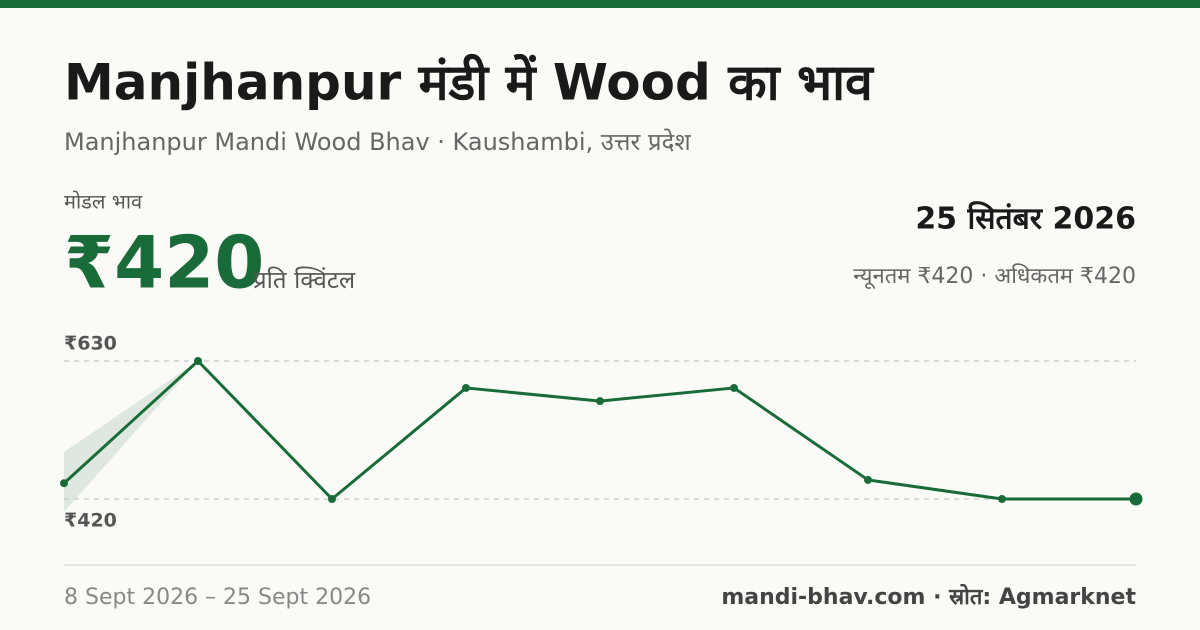 The width and height of the screenshot is (1200, 630). What do you see at coordinates (131, 436) in the screenshot?
I see `trend-band` at bounding box center [131, 436].